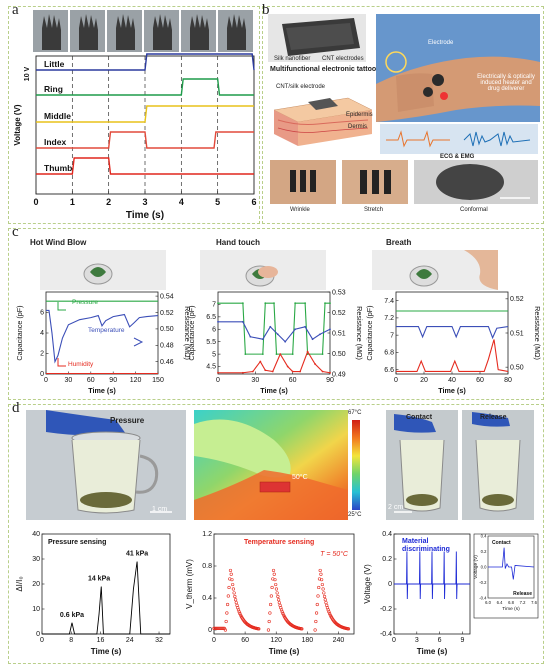 The width and height of the screenshot is (550, 670). What do you see at coordinates (103, 270) in the screenshot?
I see `hot-wind-photo` at bounding box center [103, 270].